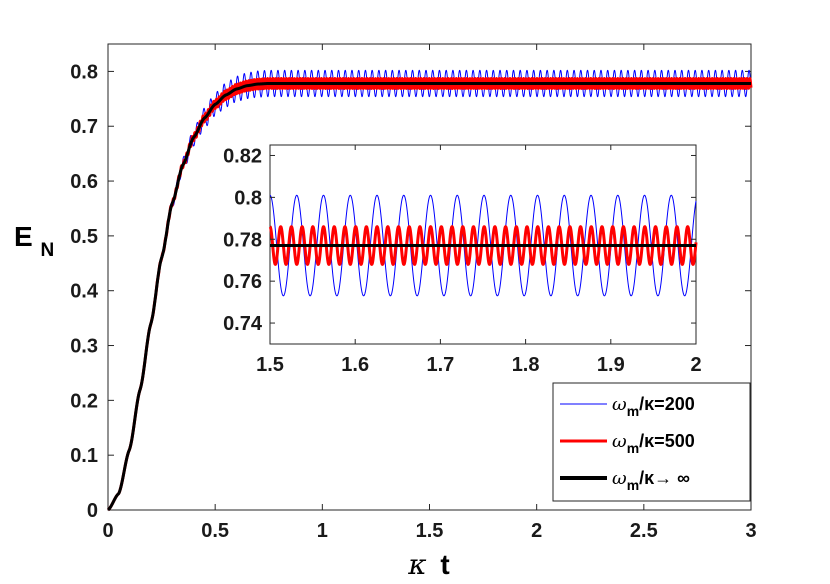 Image resolution: width=830 pixels, height=584 pixels. I want to click on main-y-tick-label: 0.1, so click(84, 456).